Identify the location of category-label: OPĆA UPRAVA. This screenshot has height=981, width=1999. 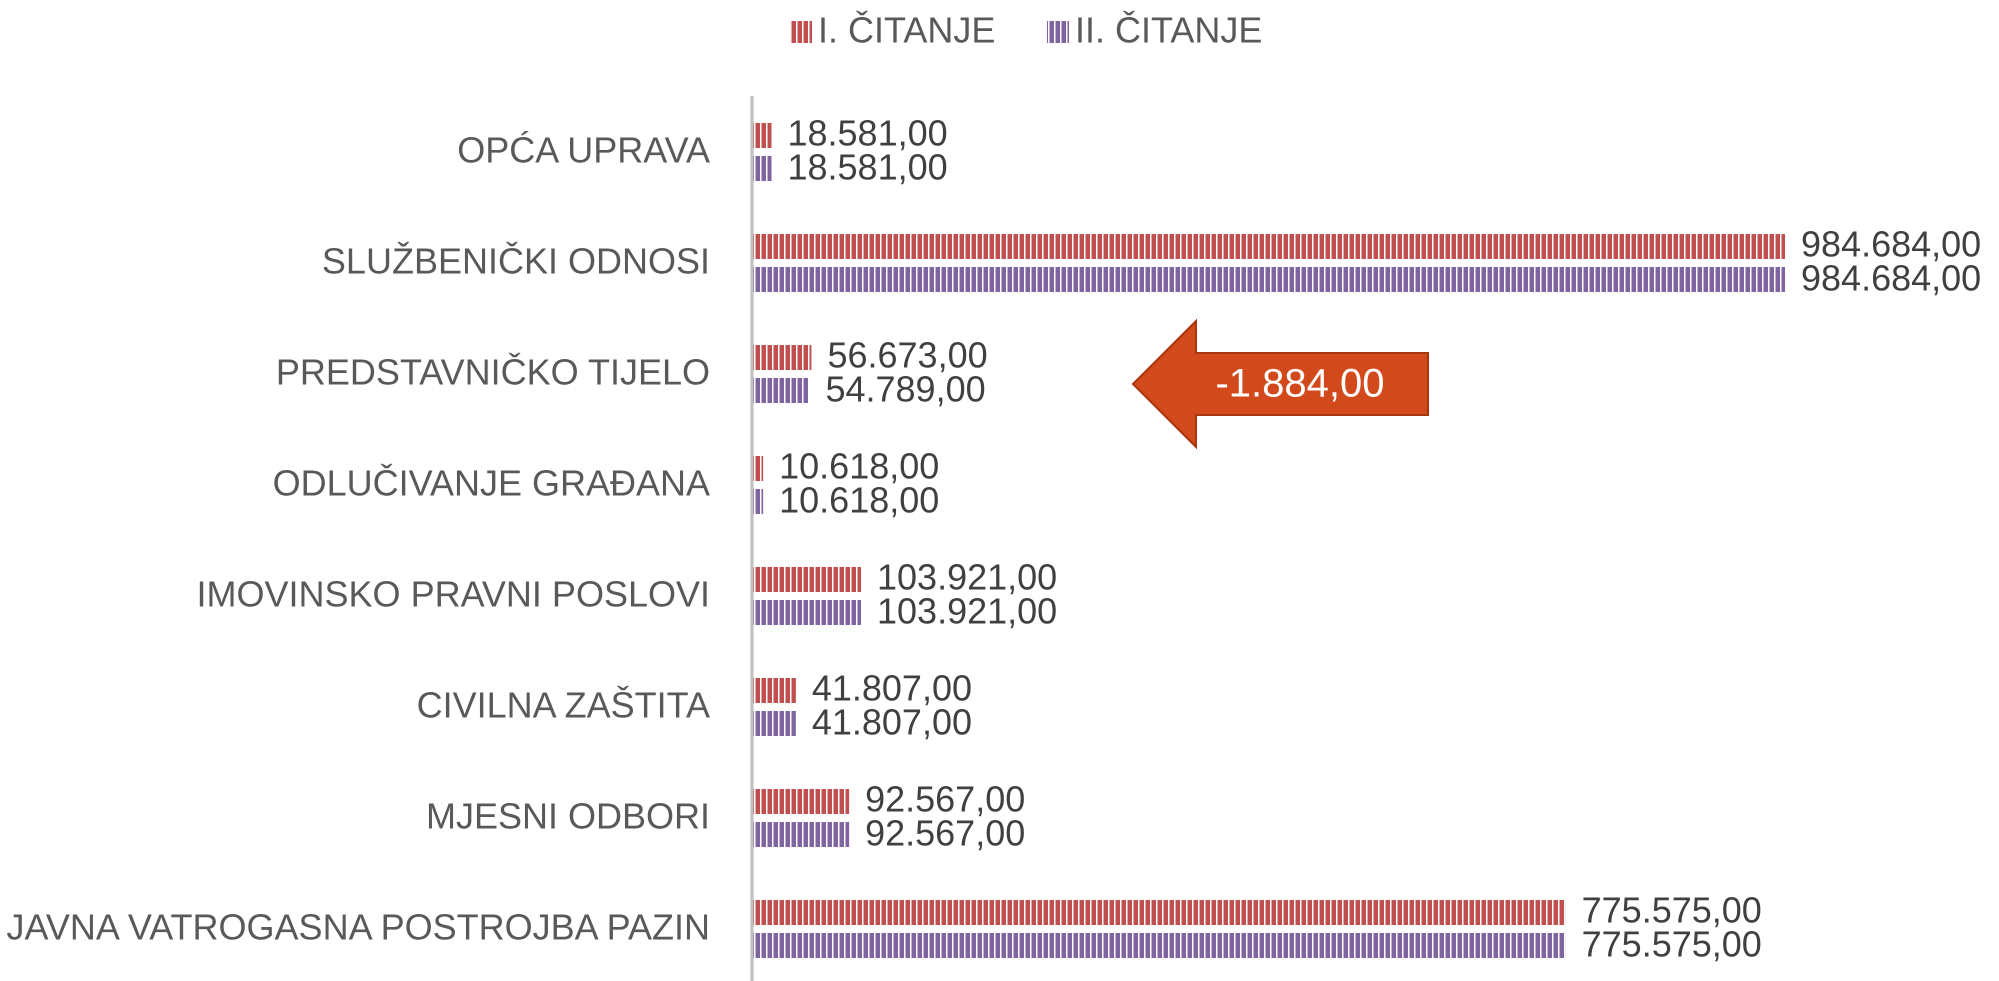
(583, 150).